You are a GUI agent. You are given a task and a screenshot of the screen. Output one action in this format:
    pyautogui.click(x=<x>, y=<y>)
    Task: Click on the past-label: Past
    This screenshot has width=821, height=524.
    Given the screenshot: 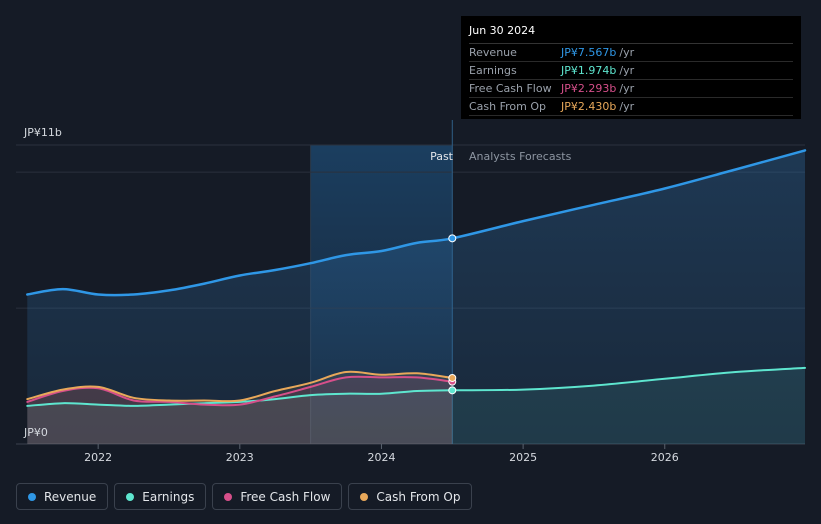 What is the action you would take?
    pyautogui.click(x=442, y=156)
    